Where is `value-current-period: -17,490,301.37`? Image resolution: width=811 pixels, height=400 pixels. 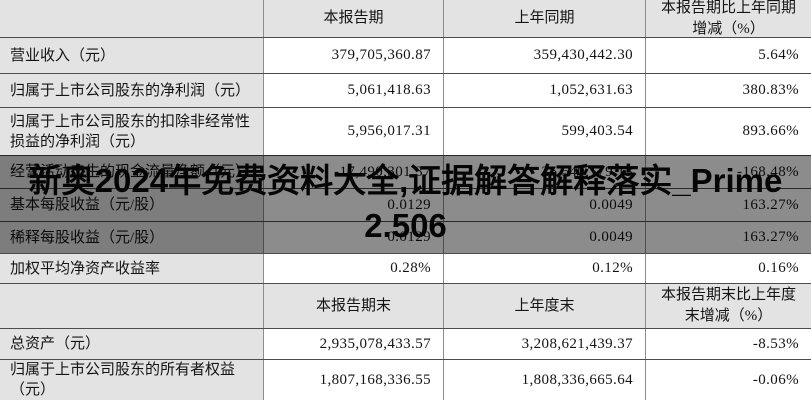
value-current-period: -17,490,301.37 is located at coordinates (353, 172).